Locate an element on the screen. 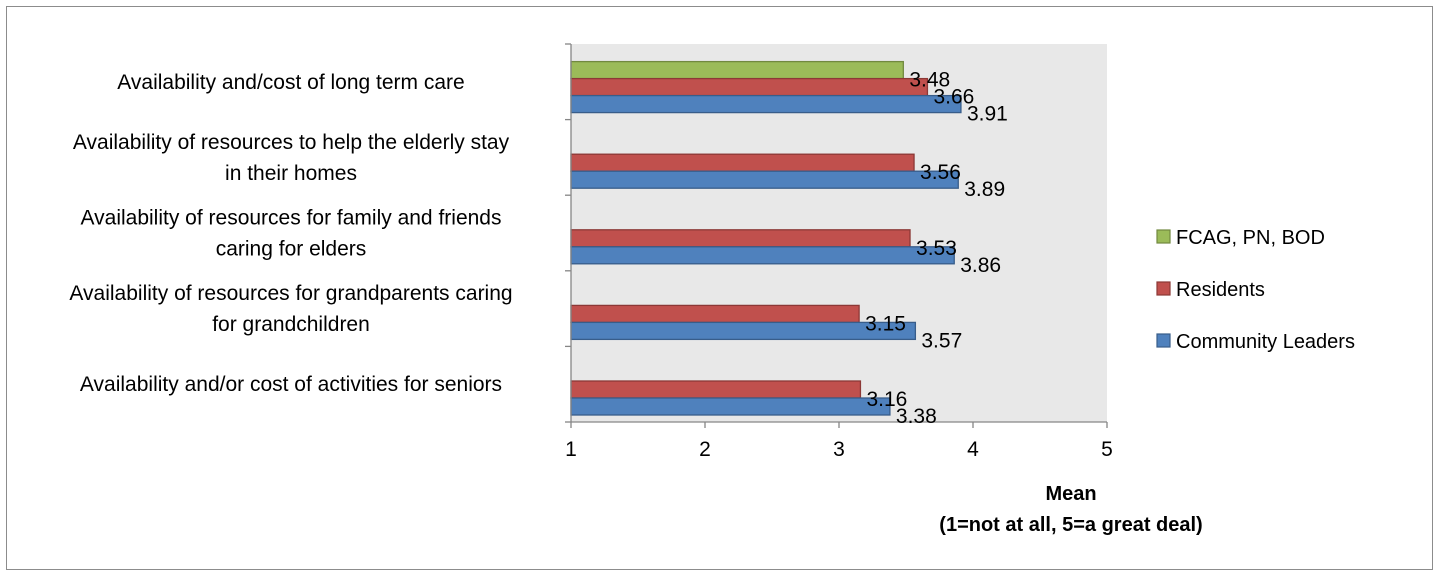 This screenshot has height=578, width=1441. data-label: 3.91 is located at coordinates (987, 114).